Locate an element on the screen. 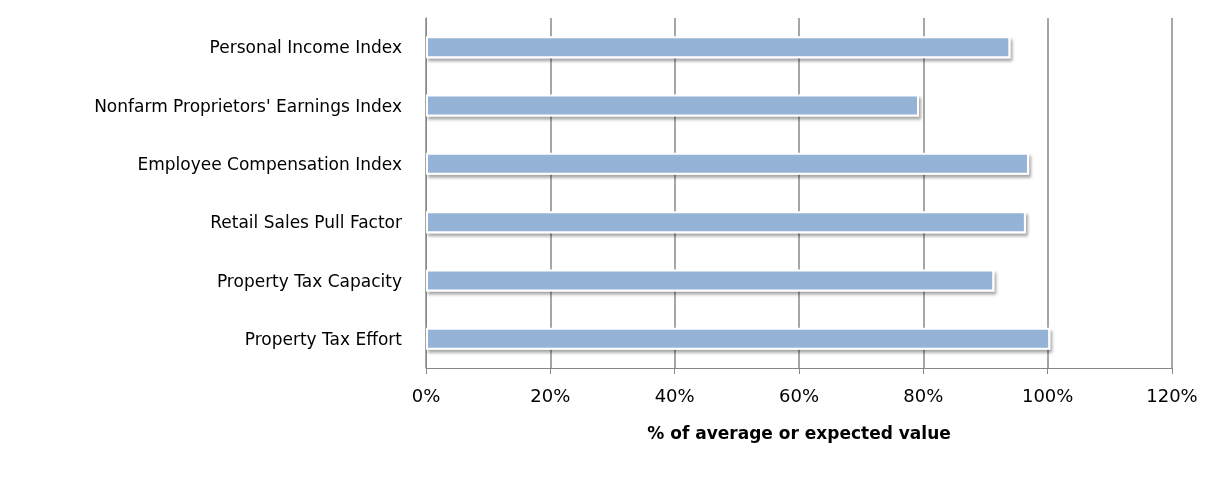  y-tick-label: Property Tax Capacity is located at coordinates (309, 280).